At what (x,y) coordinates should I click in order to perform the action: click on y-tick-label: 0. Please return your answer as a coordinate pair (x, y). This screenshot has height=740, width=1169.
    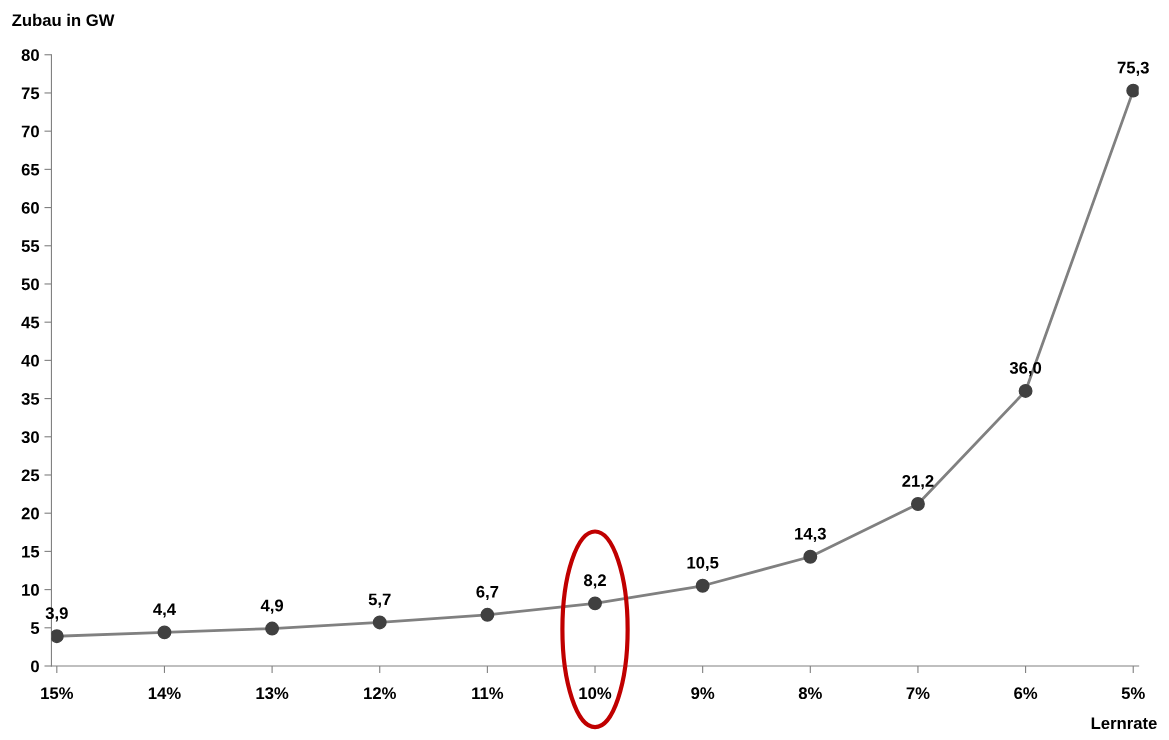
    Looking at the image, I should click on (35, 666).